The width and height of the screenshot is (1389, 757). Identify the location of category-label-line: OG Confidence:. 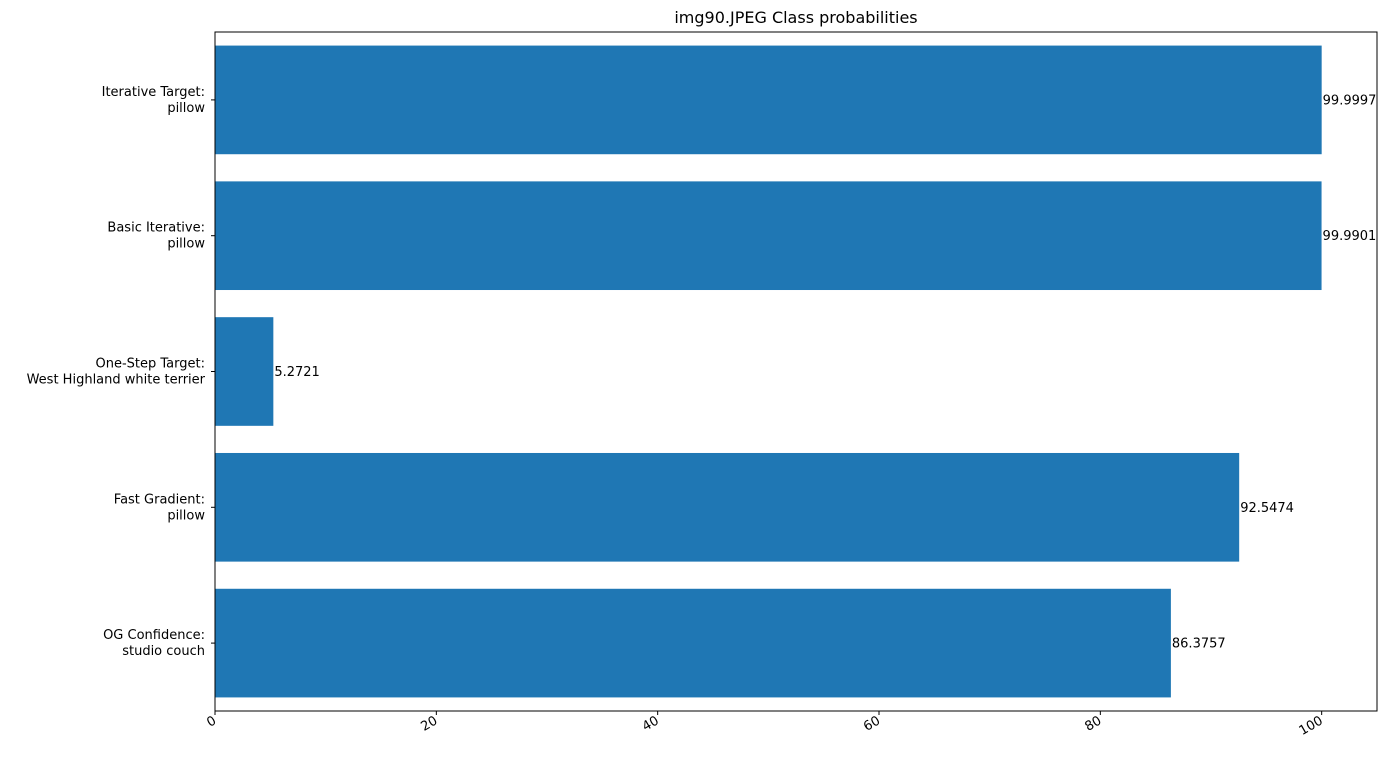
(154, 635).